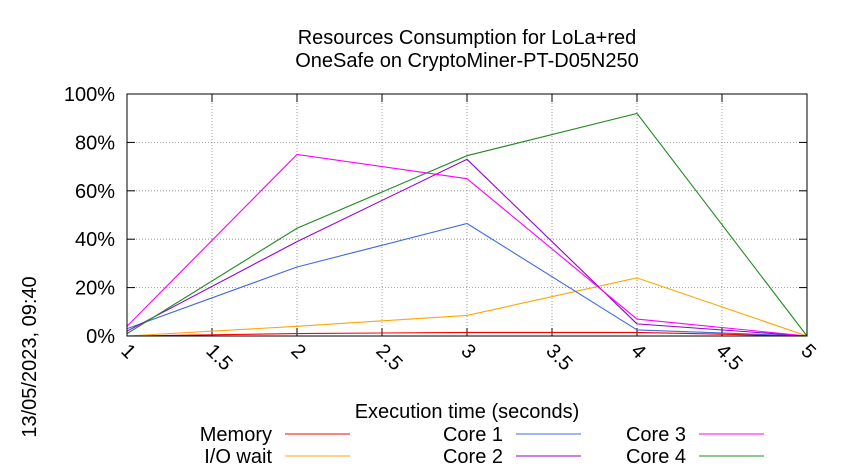  Describe the element at coordinates (95, 289) in the screenshot. I see `y-tick-label: 20%` at that location.